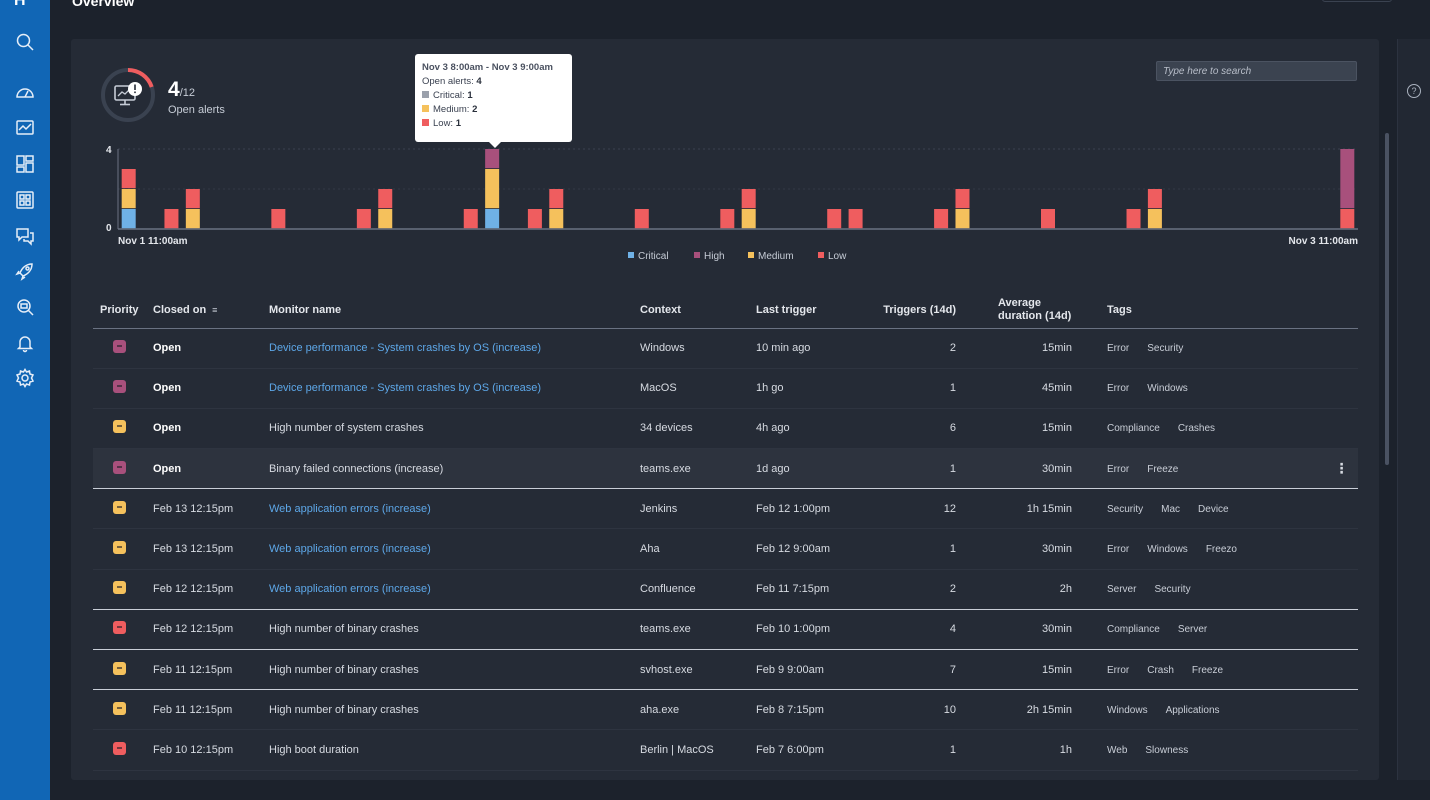 The image size is (1430, 800). Describe the element at coordinates (906, 630) in the screenshot. I see `triggers-cell: 4` at that location.